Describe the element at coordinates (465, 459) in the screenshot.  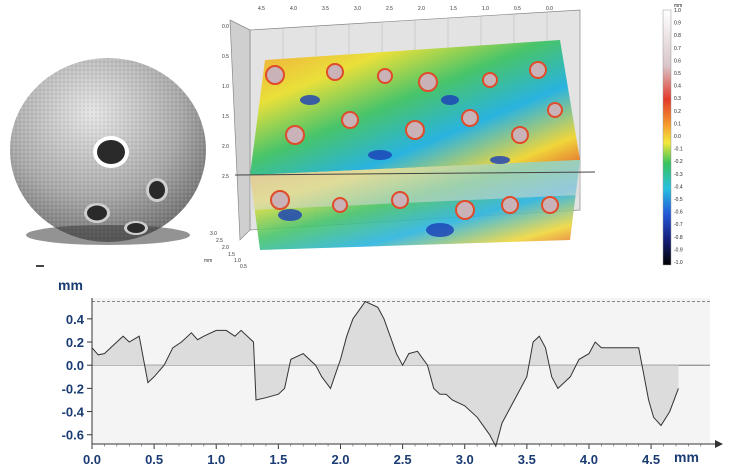
I see `x-tick-label: 3.0` at that location.